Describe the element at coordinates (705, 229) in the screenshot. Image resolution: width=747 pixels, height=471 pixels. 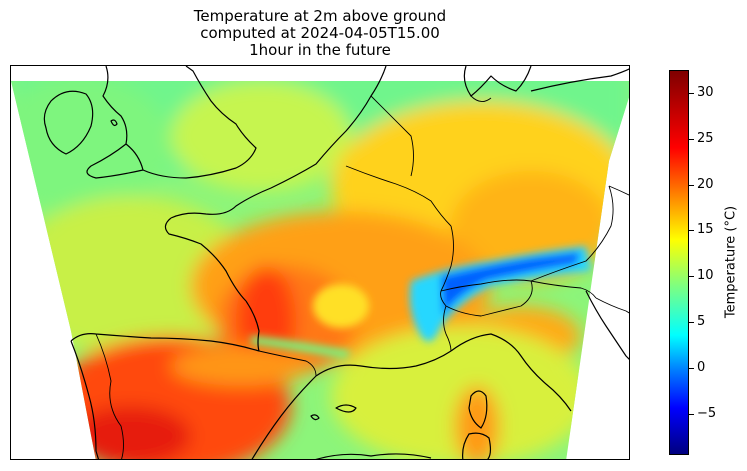
I see `colorbar-tick-label: 15` at that location.